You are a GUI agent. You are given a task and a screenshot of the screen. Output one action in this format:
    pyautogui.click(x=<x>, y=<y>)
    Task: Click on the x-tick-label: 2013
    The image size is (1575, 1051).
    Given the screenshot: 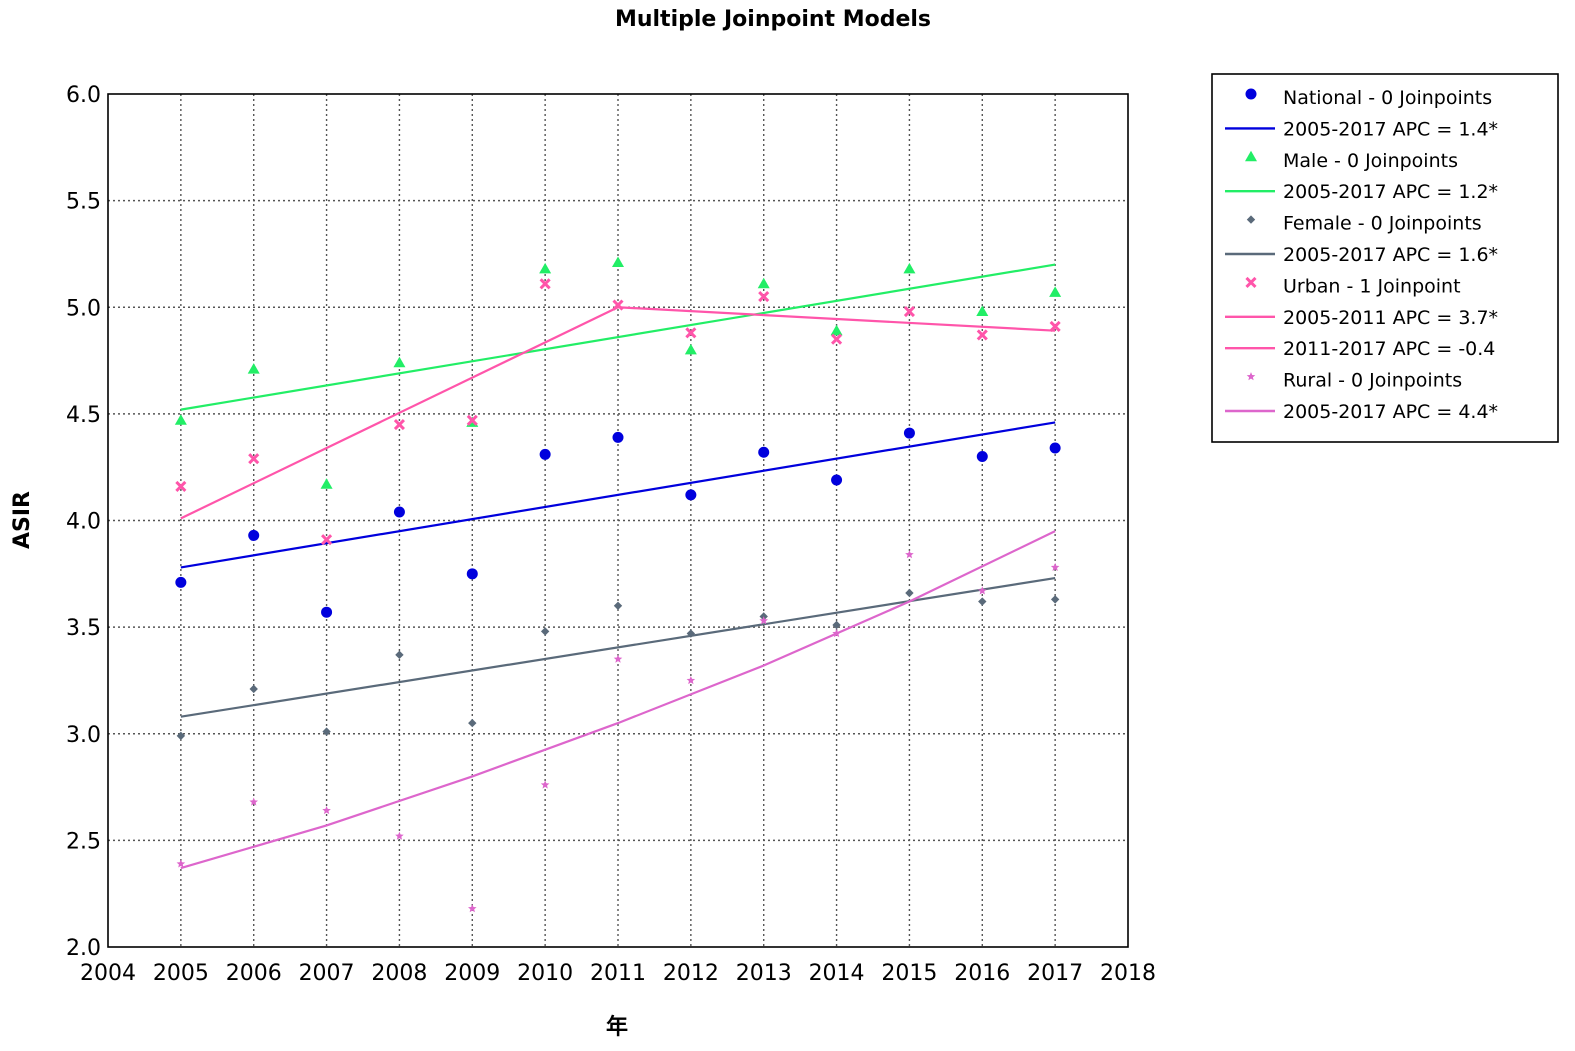 What is the action you would take?
    pyautogui.click(x=764, y=973)
    